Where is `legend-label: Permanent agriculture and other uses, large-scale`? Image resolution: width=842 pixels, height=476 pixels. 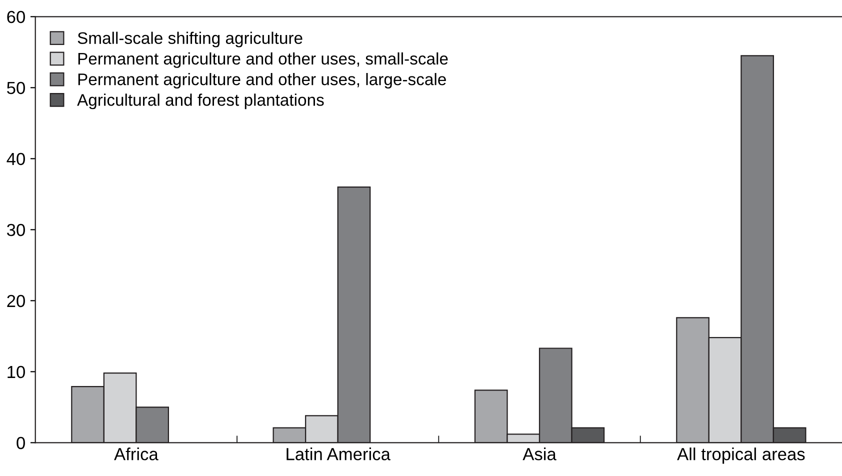
legend-label: Permanent agriculture and other uses, large-scale is located at coordinates (262, 81).